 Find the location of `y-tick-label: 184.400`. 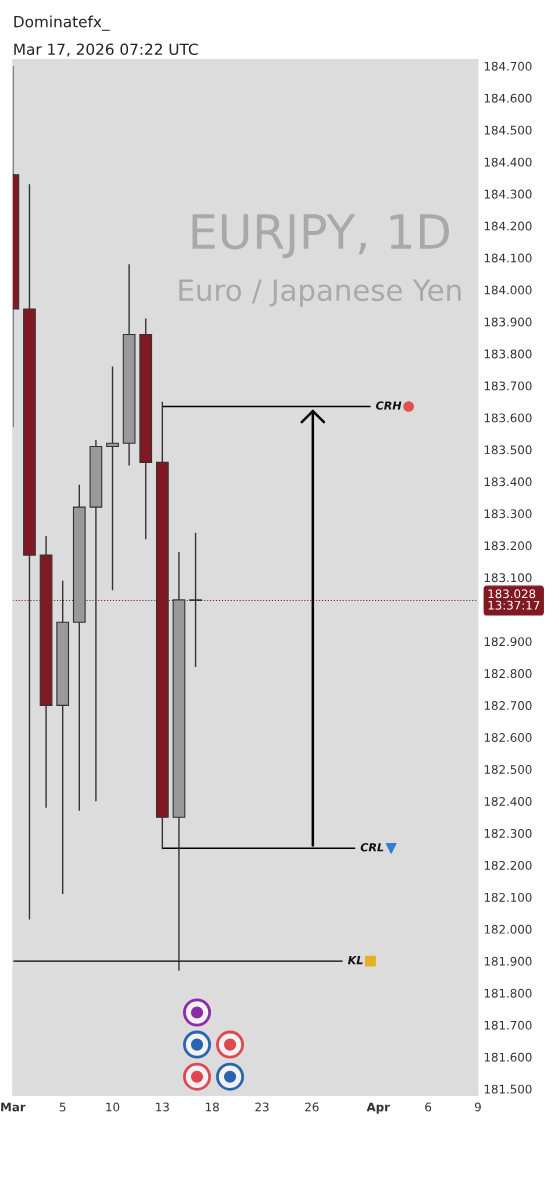

y-tick-label: 184.400 is located at coordinates (508, 162).